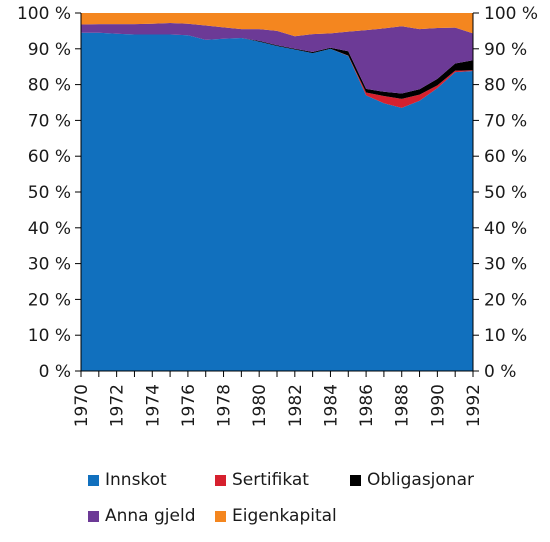 The height and width of the screenshot is (542, 550). Describe the element at coordinates (220, 480) in the screenshot. I see `legend-swatch-sertifikat` at that location.